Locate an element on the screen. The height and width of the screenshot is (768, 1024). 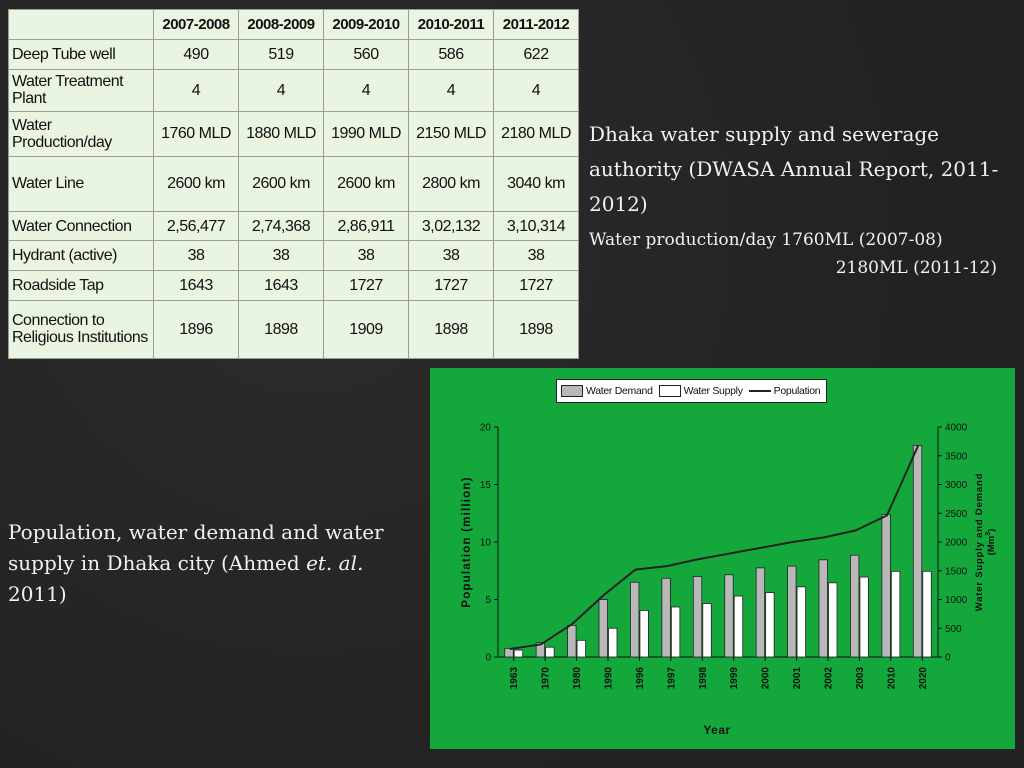
y2-tick-label: 2000 is located at coordinates (956, 543).